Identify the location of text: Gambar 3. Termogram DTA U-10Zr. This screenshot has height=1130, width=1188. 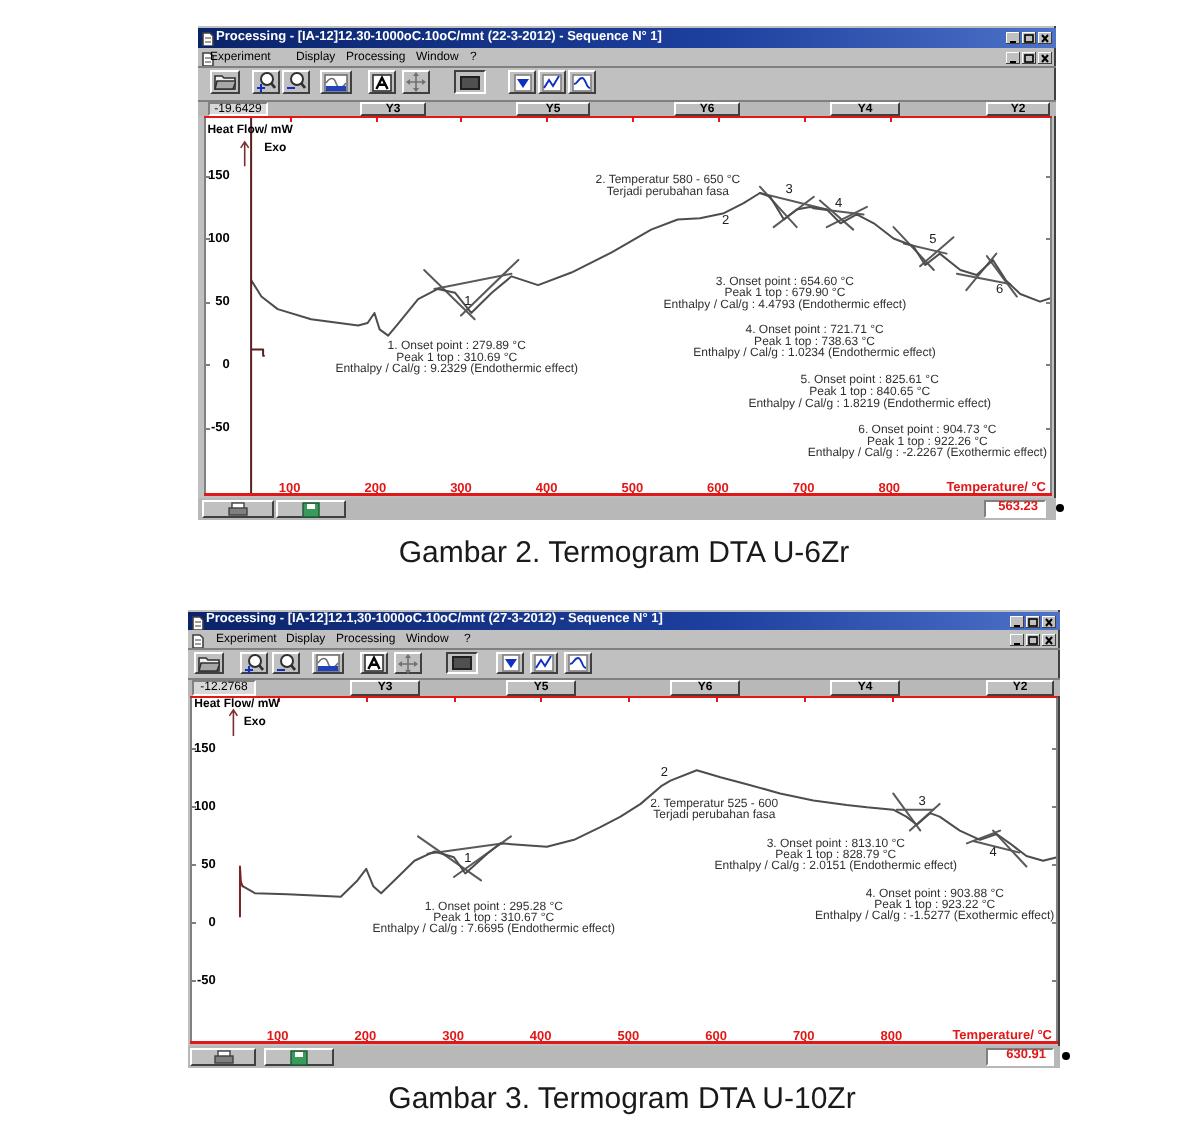
(622, 1098).